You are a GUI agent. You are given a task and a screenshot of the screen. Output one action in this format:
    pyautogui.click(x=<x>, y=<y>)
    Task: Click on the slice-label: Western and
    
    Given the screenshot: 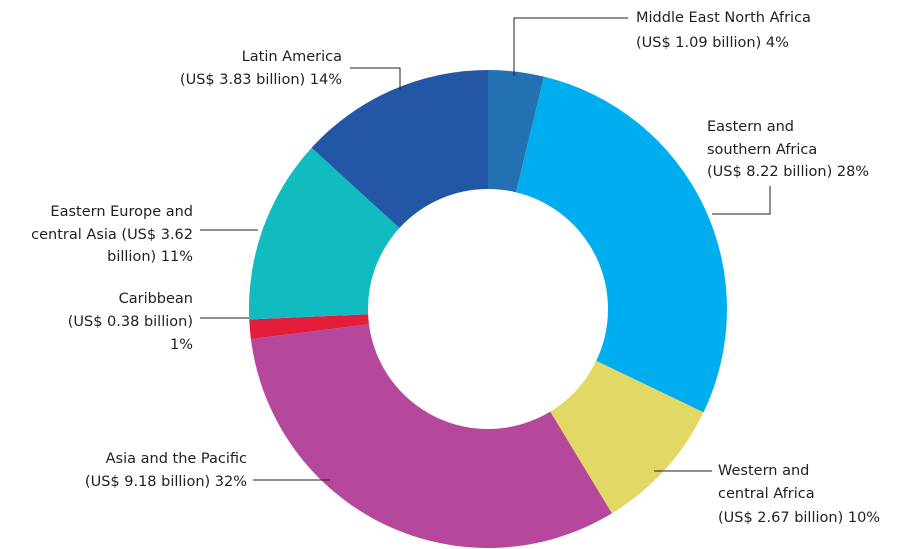 What is the action you would take?
    pyautogui.click(x=763, y=471)
    